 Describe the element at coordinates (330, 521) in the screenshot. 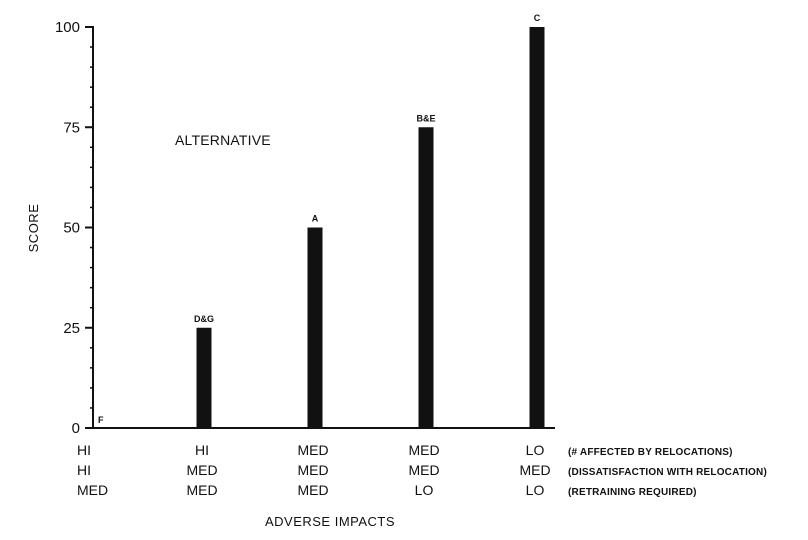

I see `x-axis-title: ADVERSE IMPACTS` at that location.